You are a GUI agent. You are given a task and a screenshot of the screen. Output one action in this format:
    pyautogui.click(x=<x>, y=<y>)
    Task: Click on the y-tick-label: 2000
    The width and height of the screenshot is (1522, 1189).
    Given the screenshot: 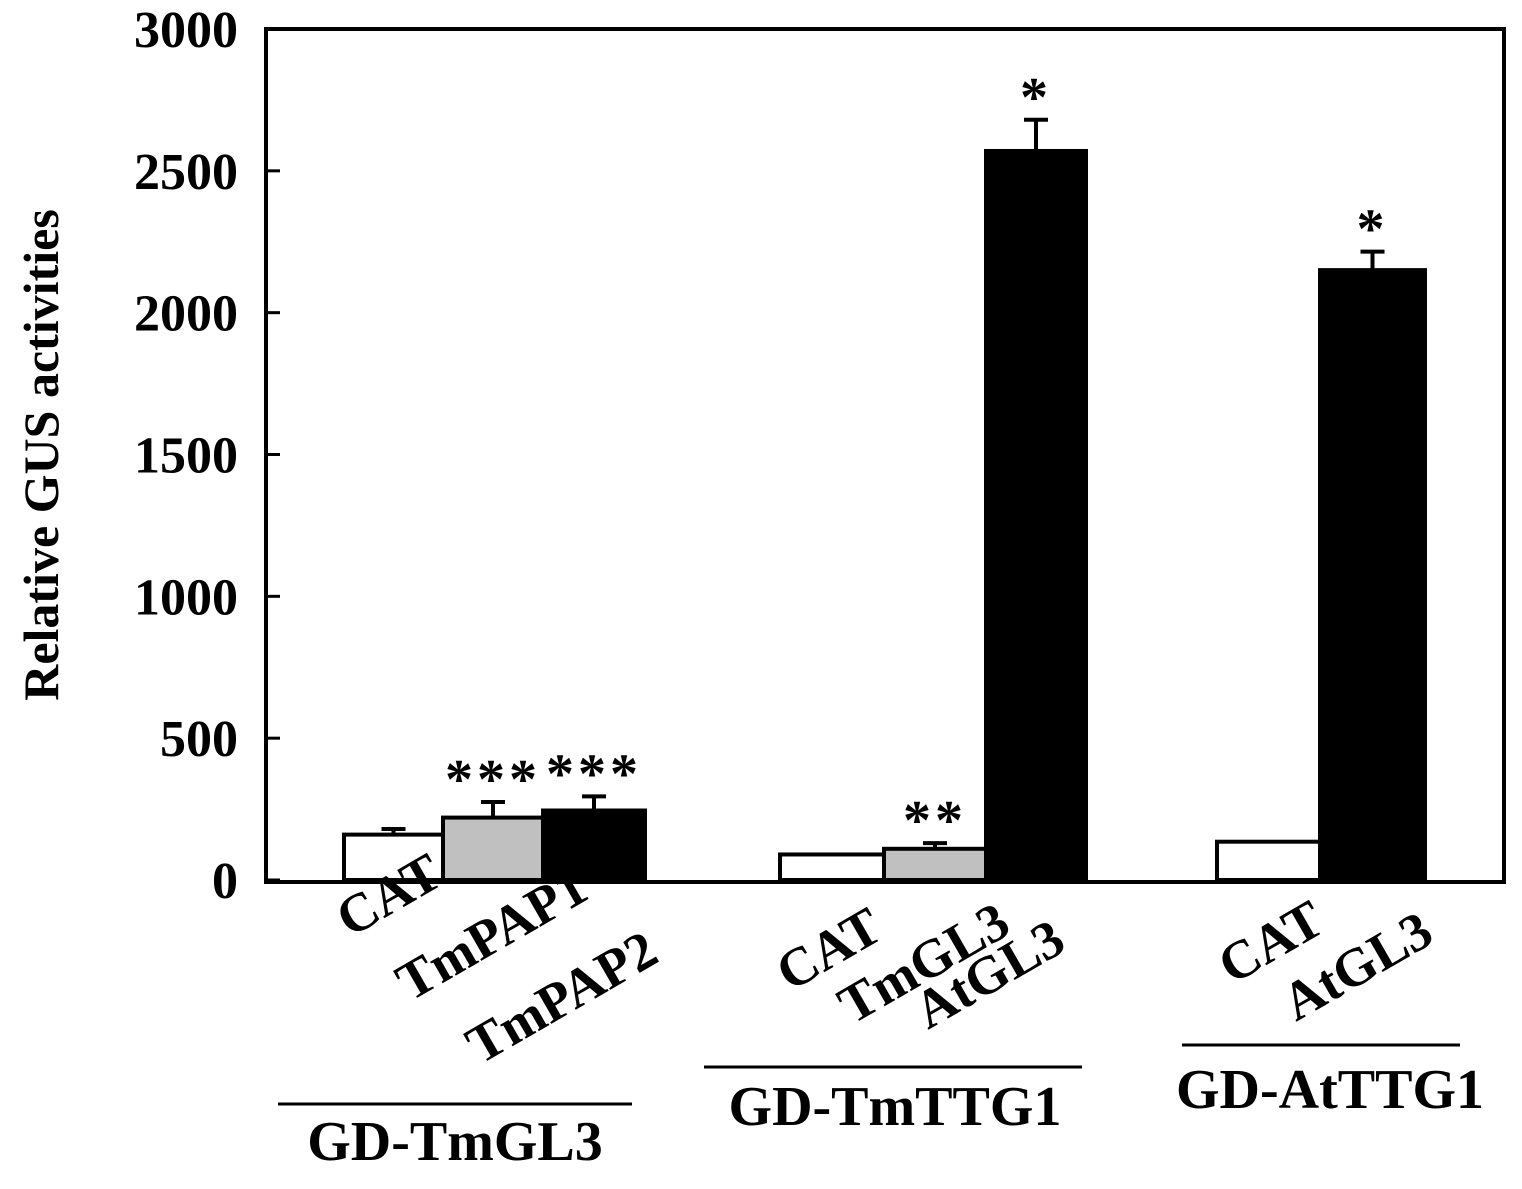 What is the action you would take?
    pyautogui.click(x=186, y=314)
    